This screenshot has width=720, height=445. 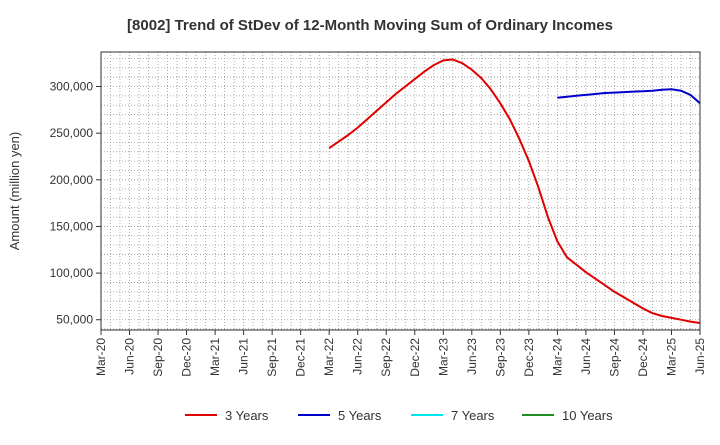 I want to click on y-tick-label: 150,000, so click(x=72, y=226).